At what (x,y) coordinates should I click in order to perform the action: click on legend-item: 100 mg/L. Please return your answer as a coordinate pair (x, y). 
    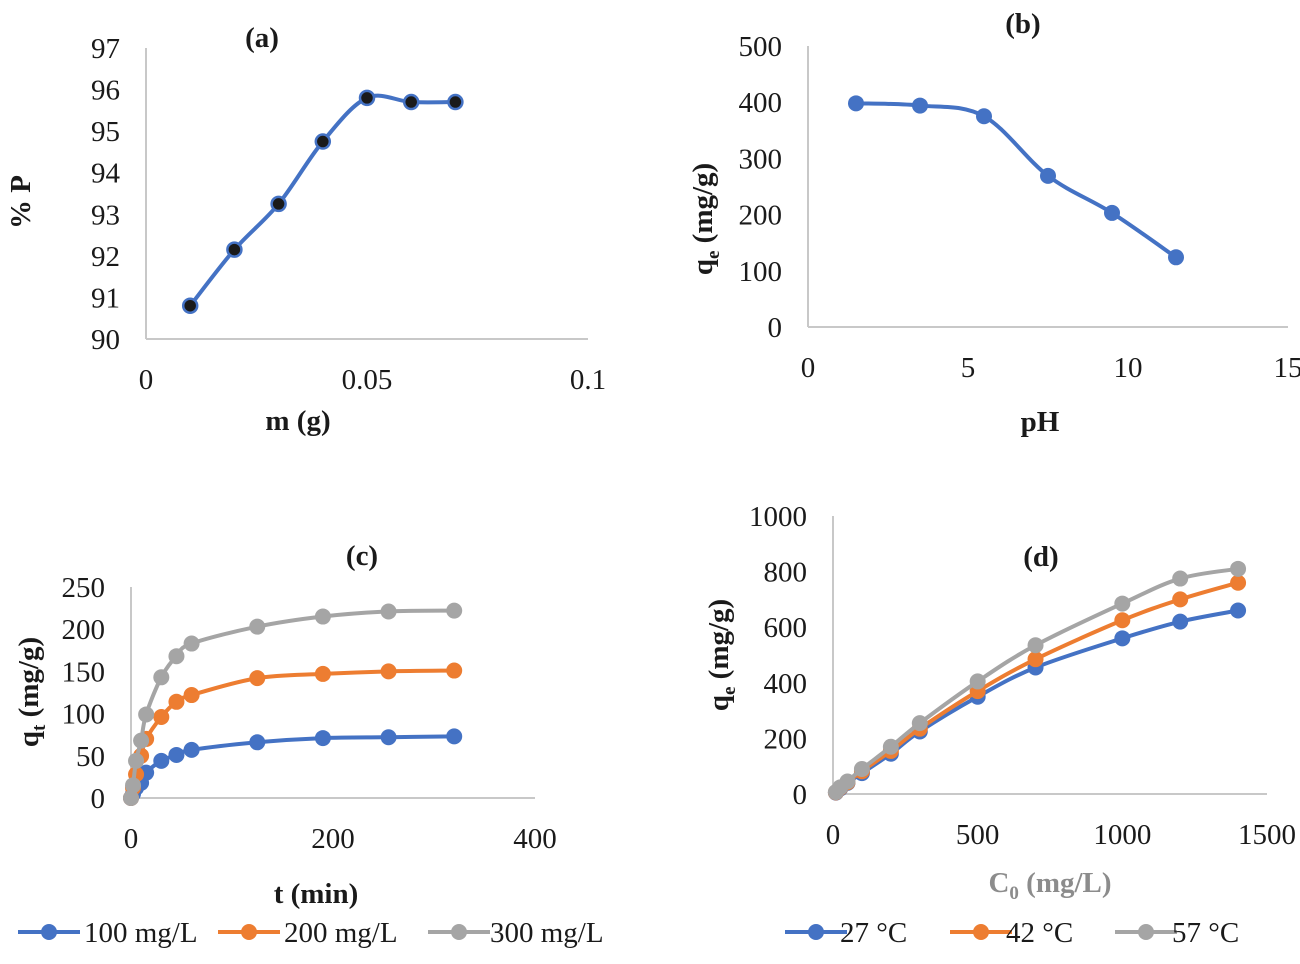
    Looking at the image, I should click on (108, 933).